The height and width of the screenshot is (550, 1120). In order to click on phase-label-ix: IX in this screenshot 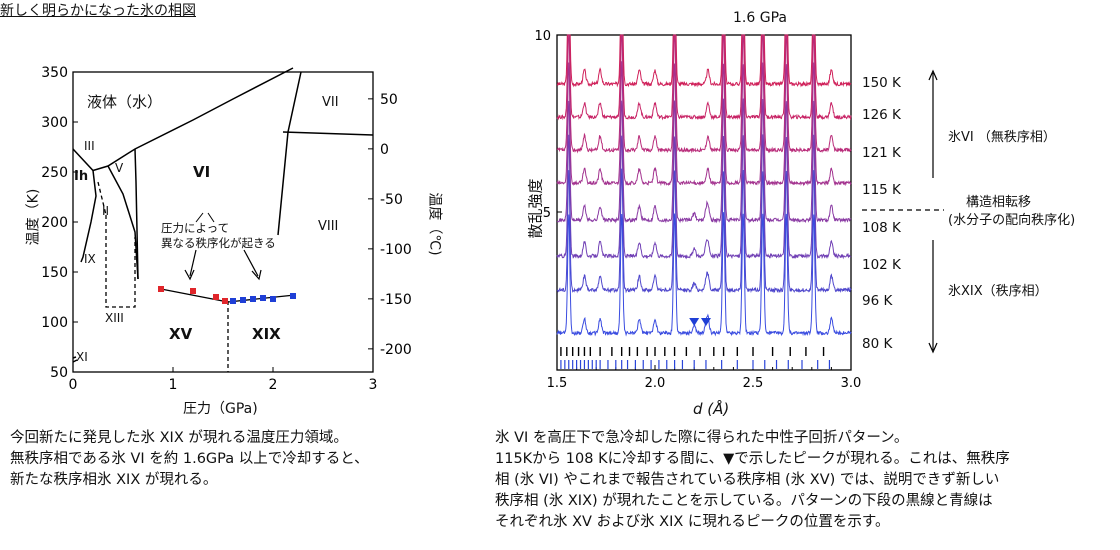, I will do `click(90, 259)`.